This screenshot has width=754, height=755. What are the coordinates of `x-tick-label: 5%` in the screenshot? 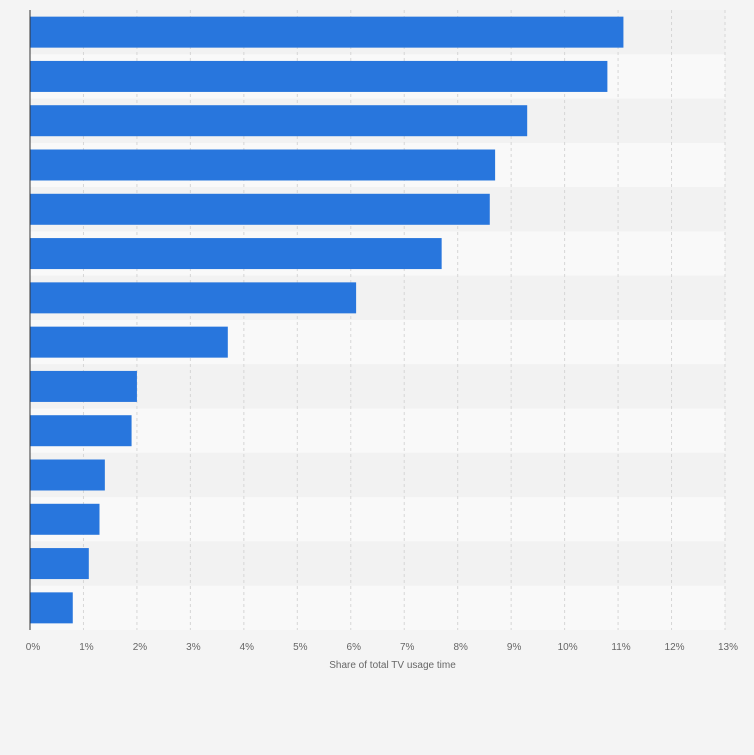 It's located at (300, 647).